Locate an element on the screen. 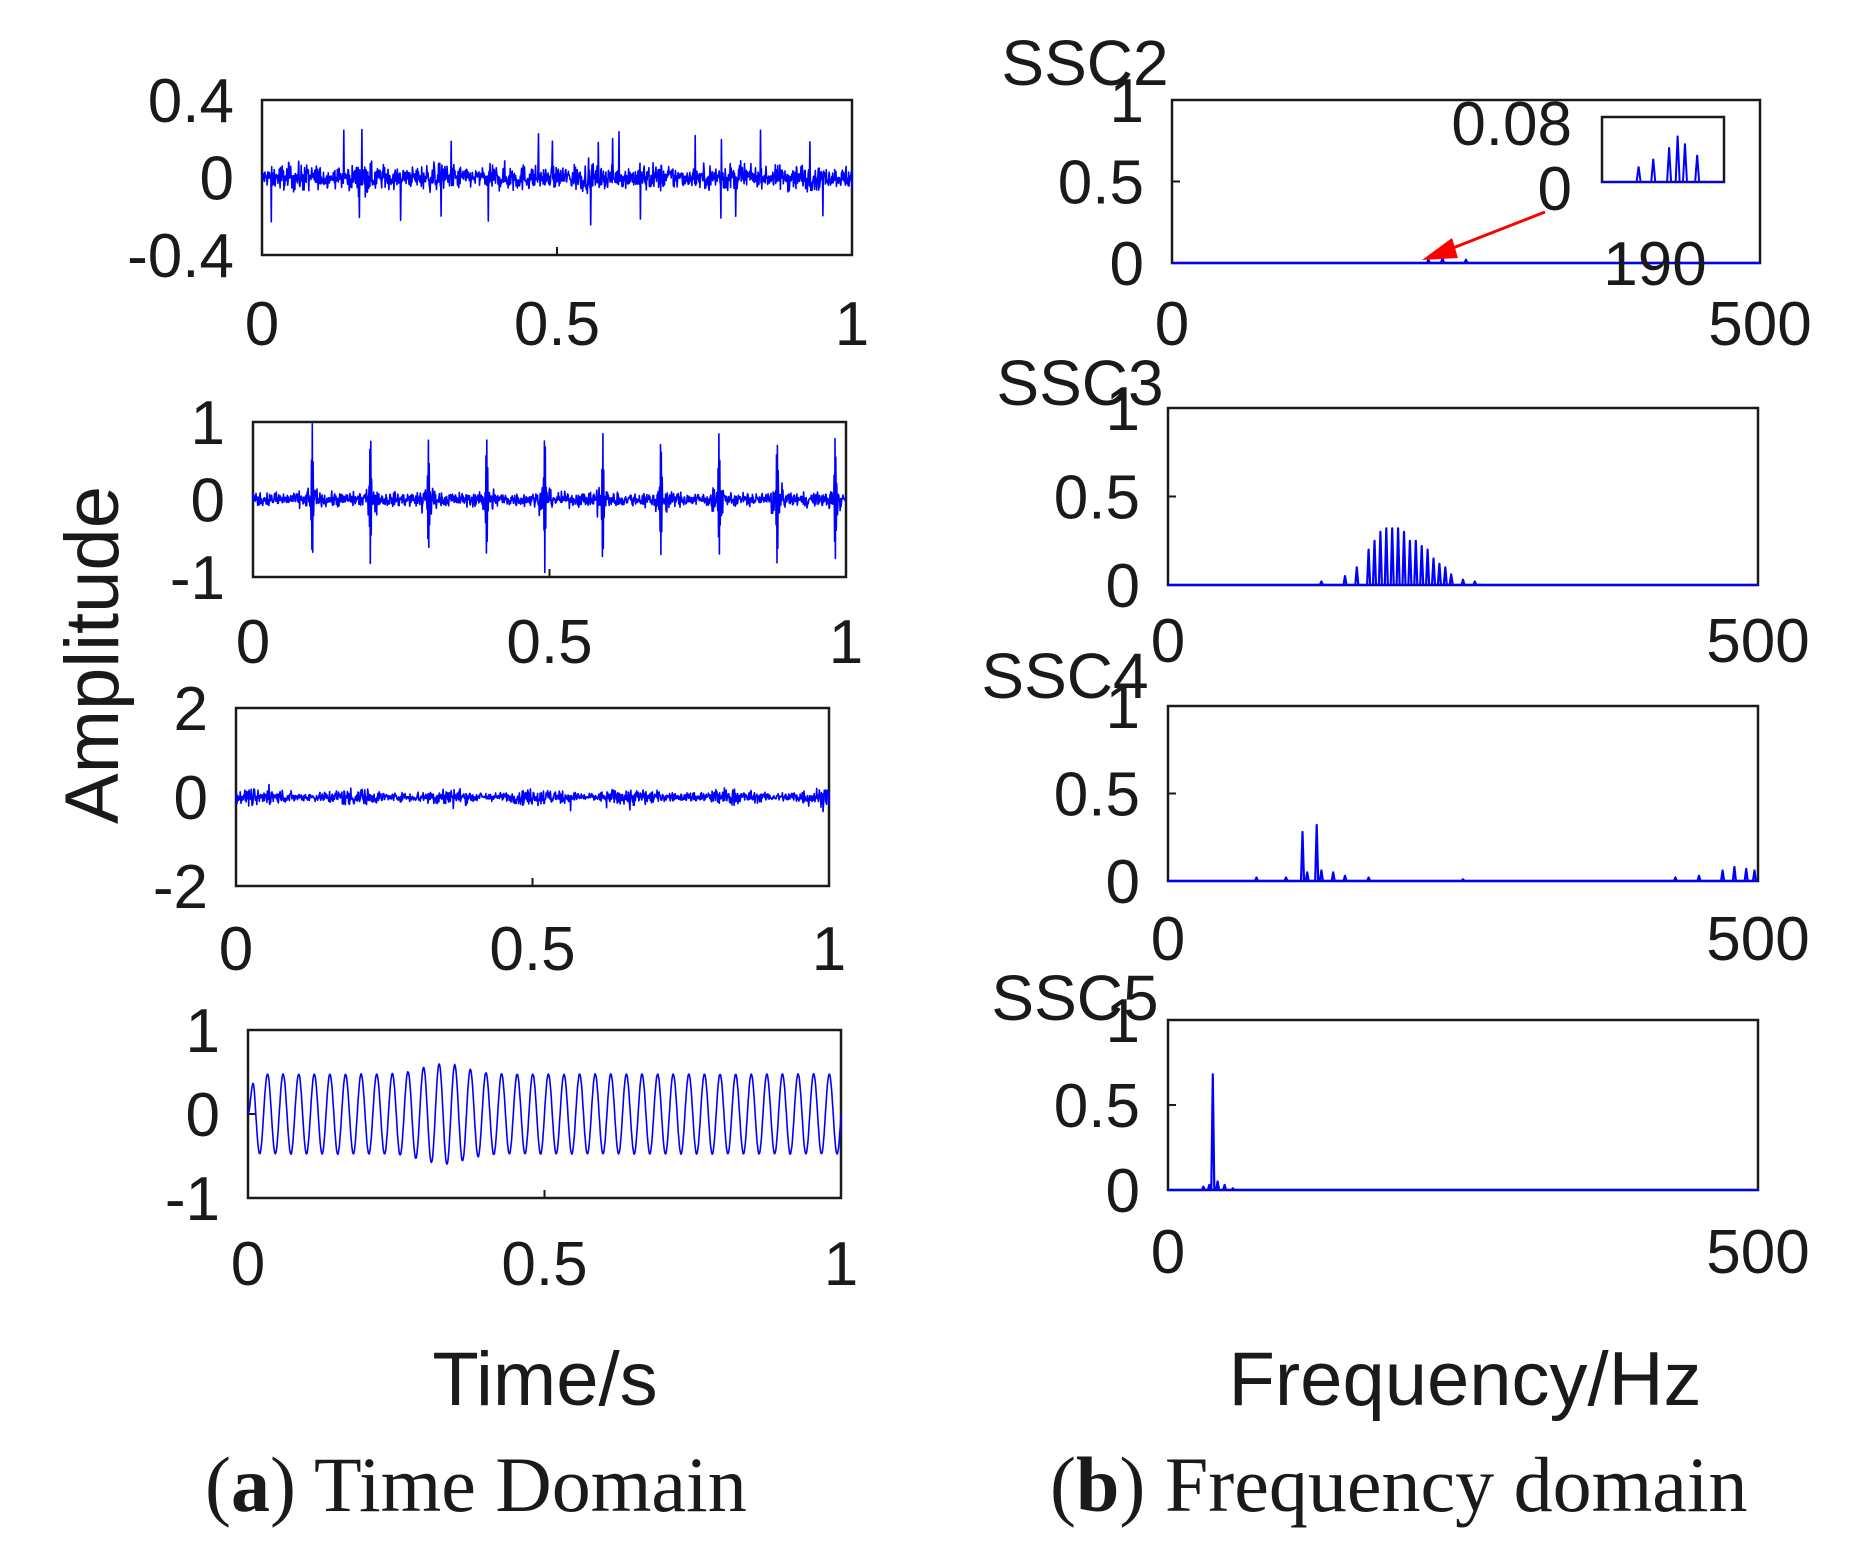 Image resolution: width=1852 pixels, height=1566 pixels. caption-time-domain: (a) Time Domain is located at coordinates (476, 1484).